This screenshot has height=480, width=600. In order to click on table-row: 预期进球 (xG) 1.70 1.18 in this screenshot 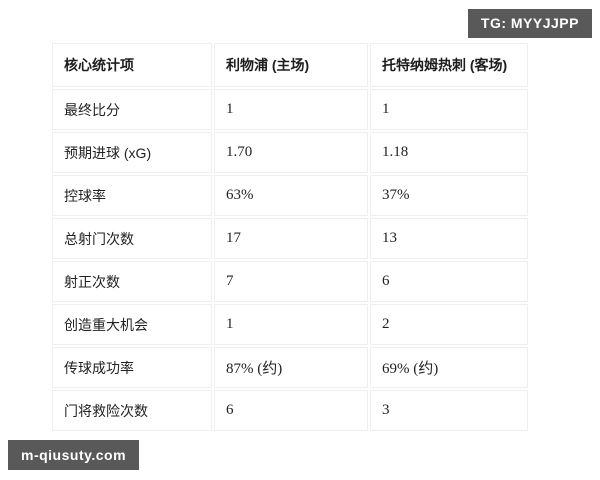, I will do `click(290, 152)`.